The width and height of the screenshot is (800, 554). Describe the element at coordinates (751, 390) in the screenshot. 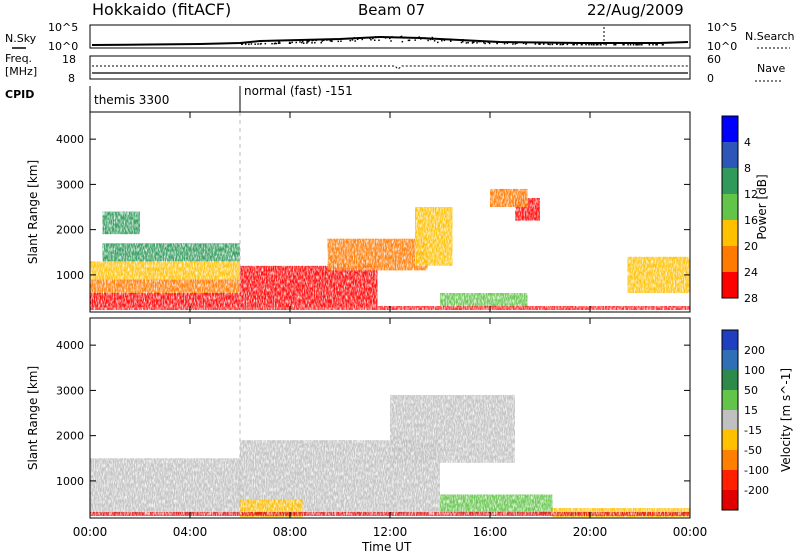

I see `colorbar-tick-label: 50` at that location.